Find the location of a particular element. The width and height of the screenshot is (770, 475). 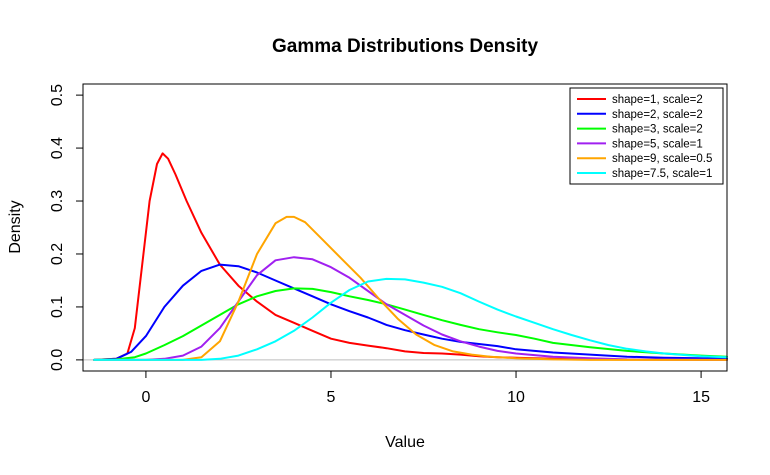

x-tick-label: 15 is located at coordinates (701, 397).